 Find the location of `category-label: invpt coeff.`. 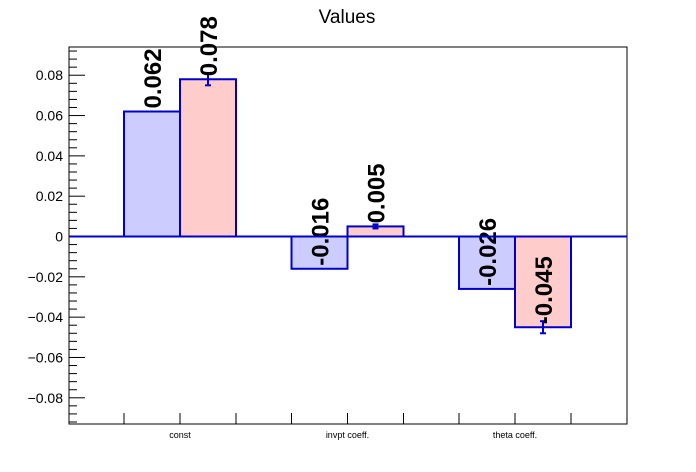

category-label: invpt coeff. is located at coordinates (347, 435).